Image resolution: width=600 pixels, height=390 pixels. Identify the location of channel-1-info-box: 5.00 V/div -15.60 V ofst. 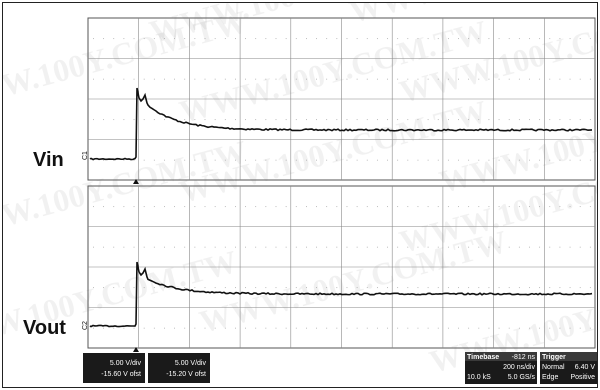
(114, 368).